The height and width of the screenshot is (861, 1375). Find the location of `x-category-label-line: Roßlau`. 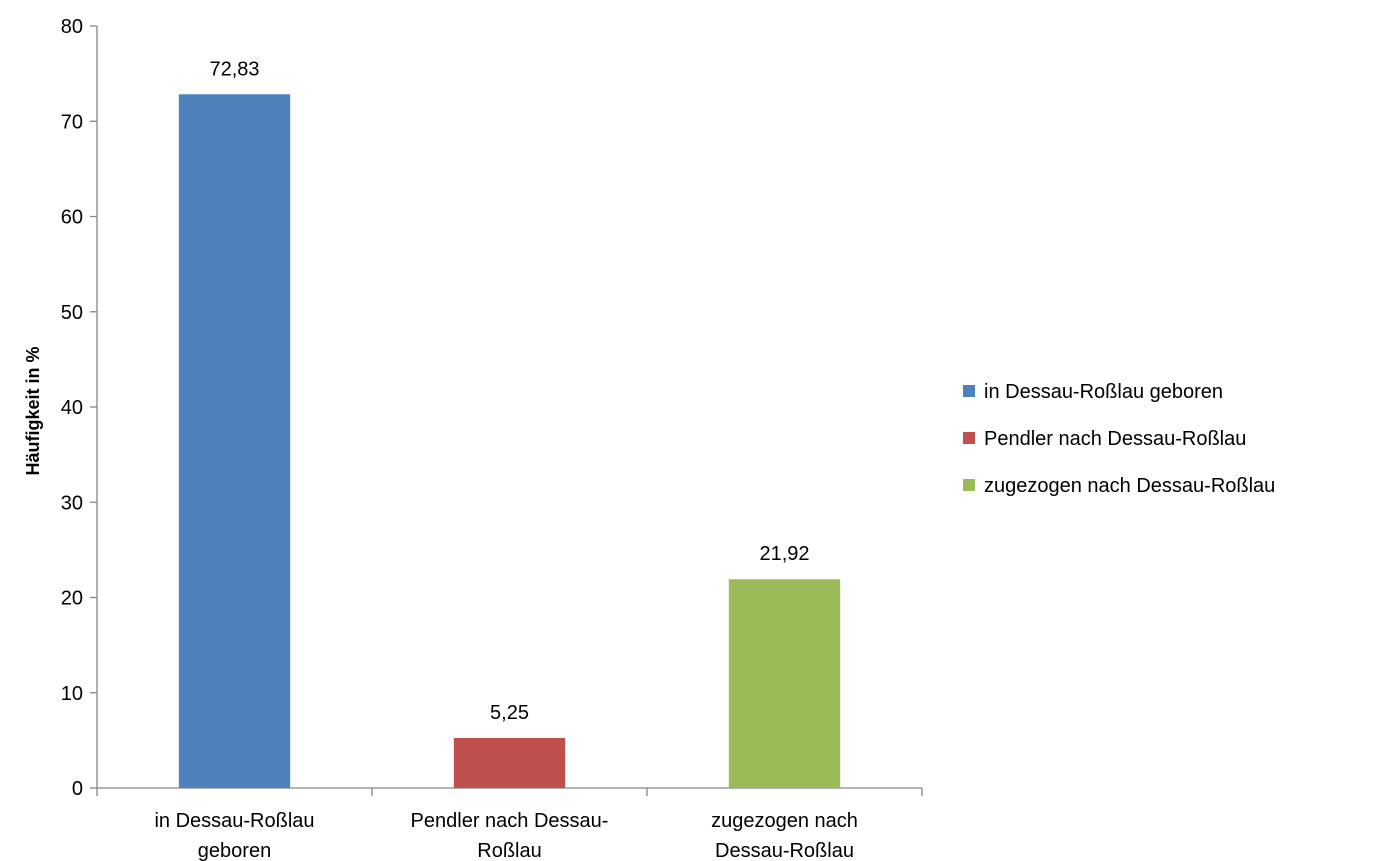

x-category-label-line: Roßlau is located at coordinates (509, 850).